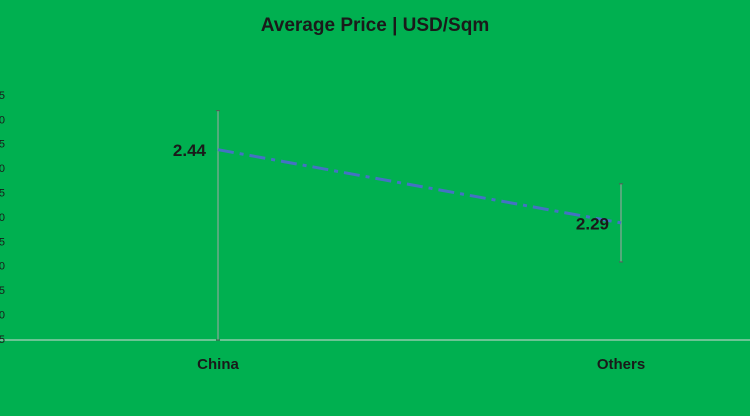 This screenshot has height=416, width=750. Describe the element at coordinates (375, 25) in the screenshot. I see `chart-title: Average Price | USD/Sqm` at that location.